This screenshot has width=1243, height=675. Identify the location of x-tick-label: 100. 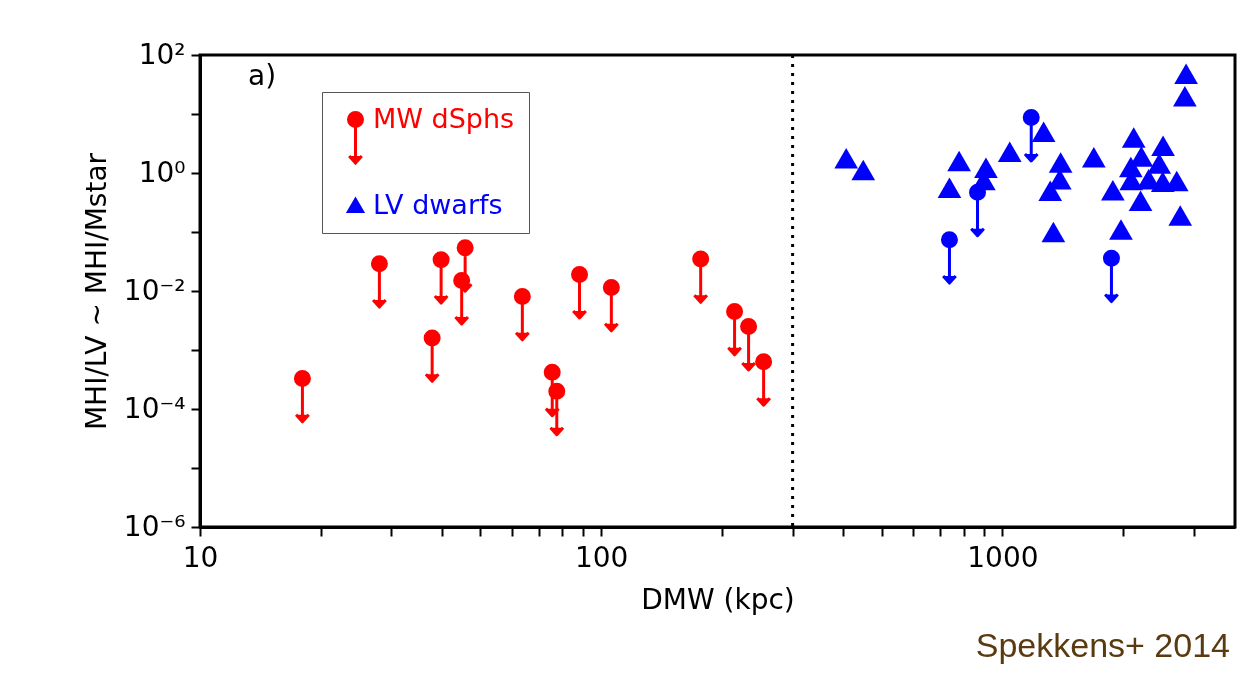
(601, 557).